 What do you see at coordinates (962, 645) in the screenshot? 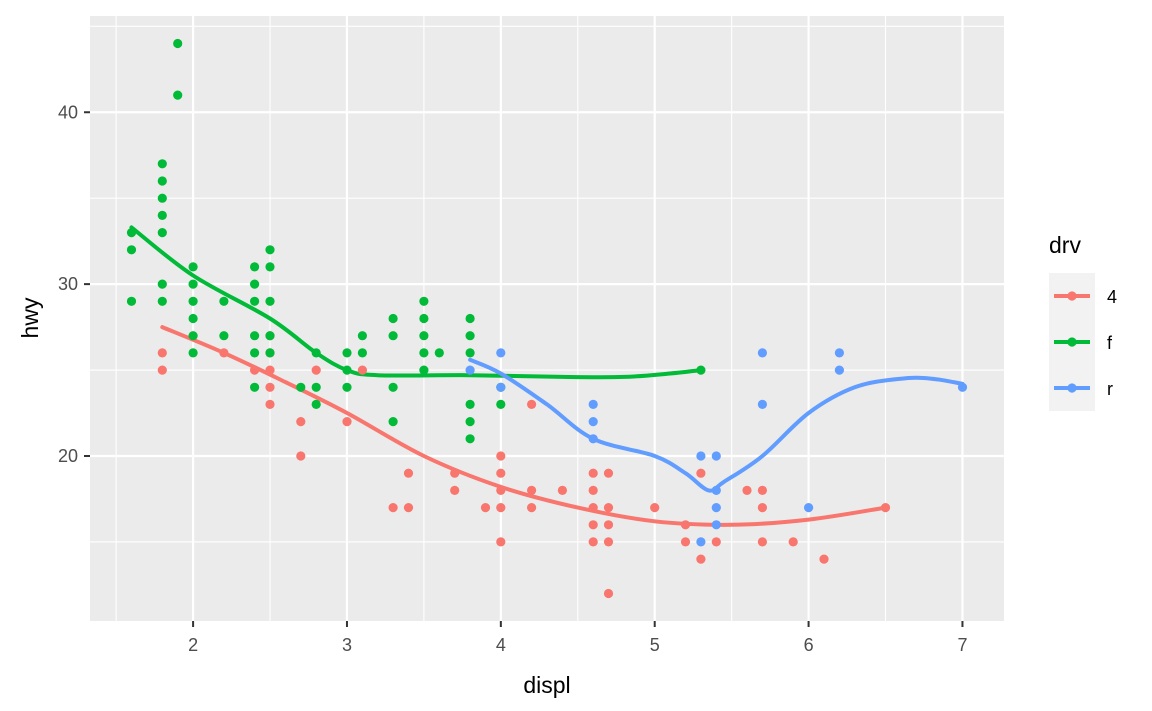
I see `x-tick-label: 7` at bounding box center [962, 645].